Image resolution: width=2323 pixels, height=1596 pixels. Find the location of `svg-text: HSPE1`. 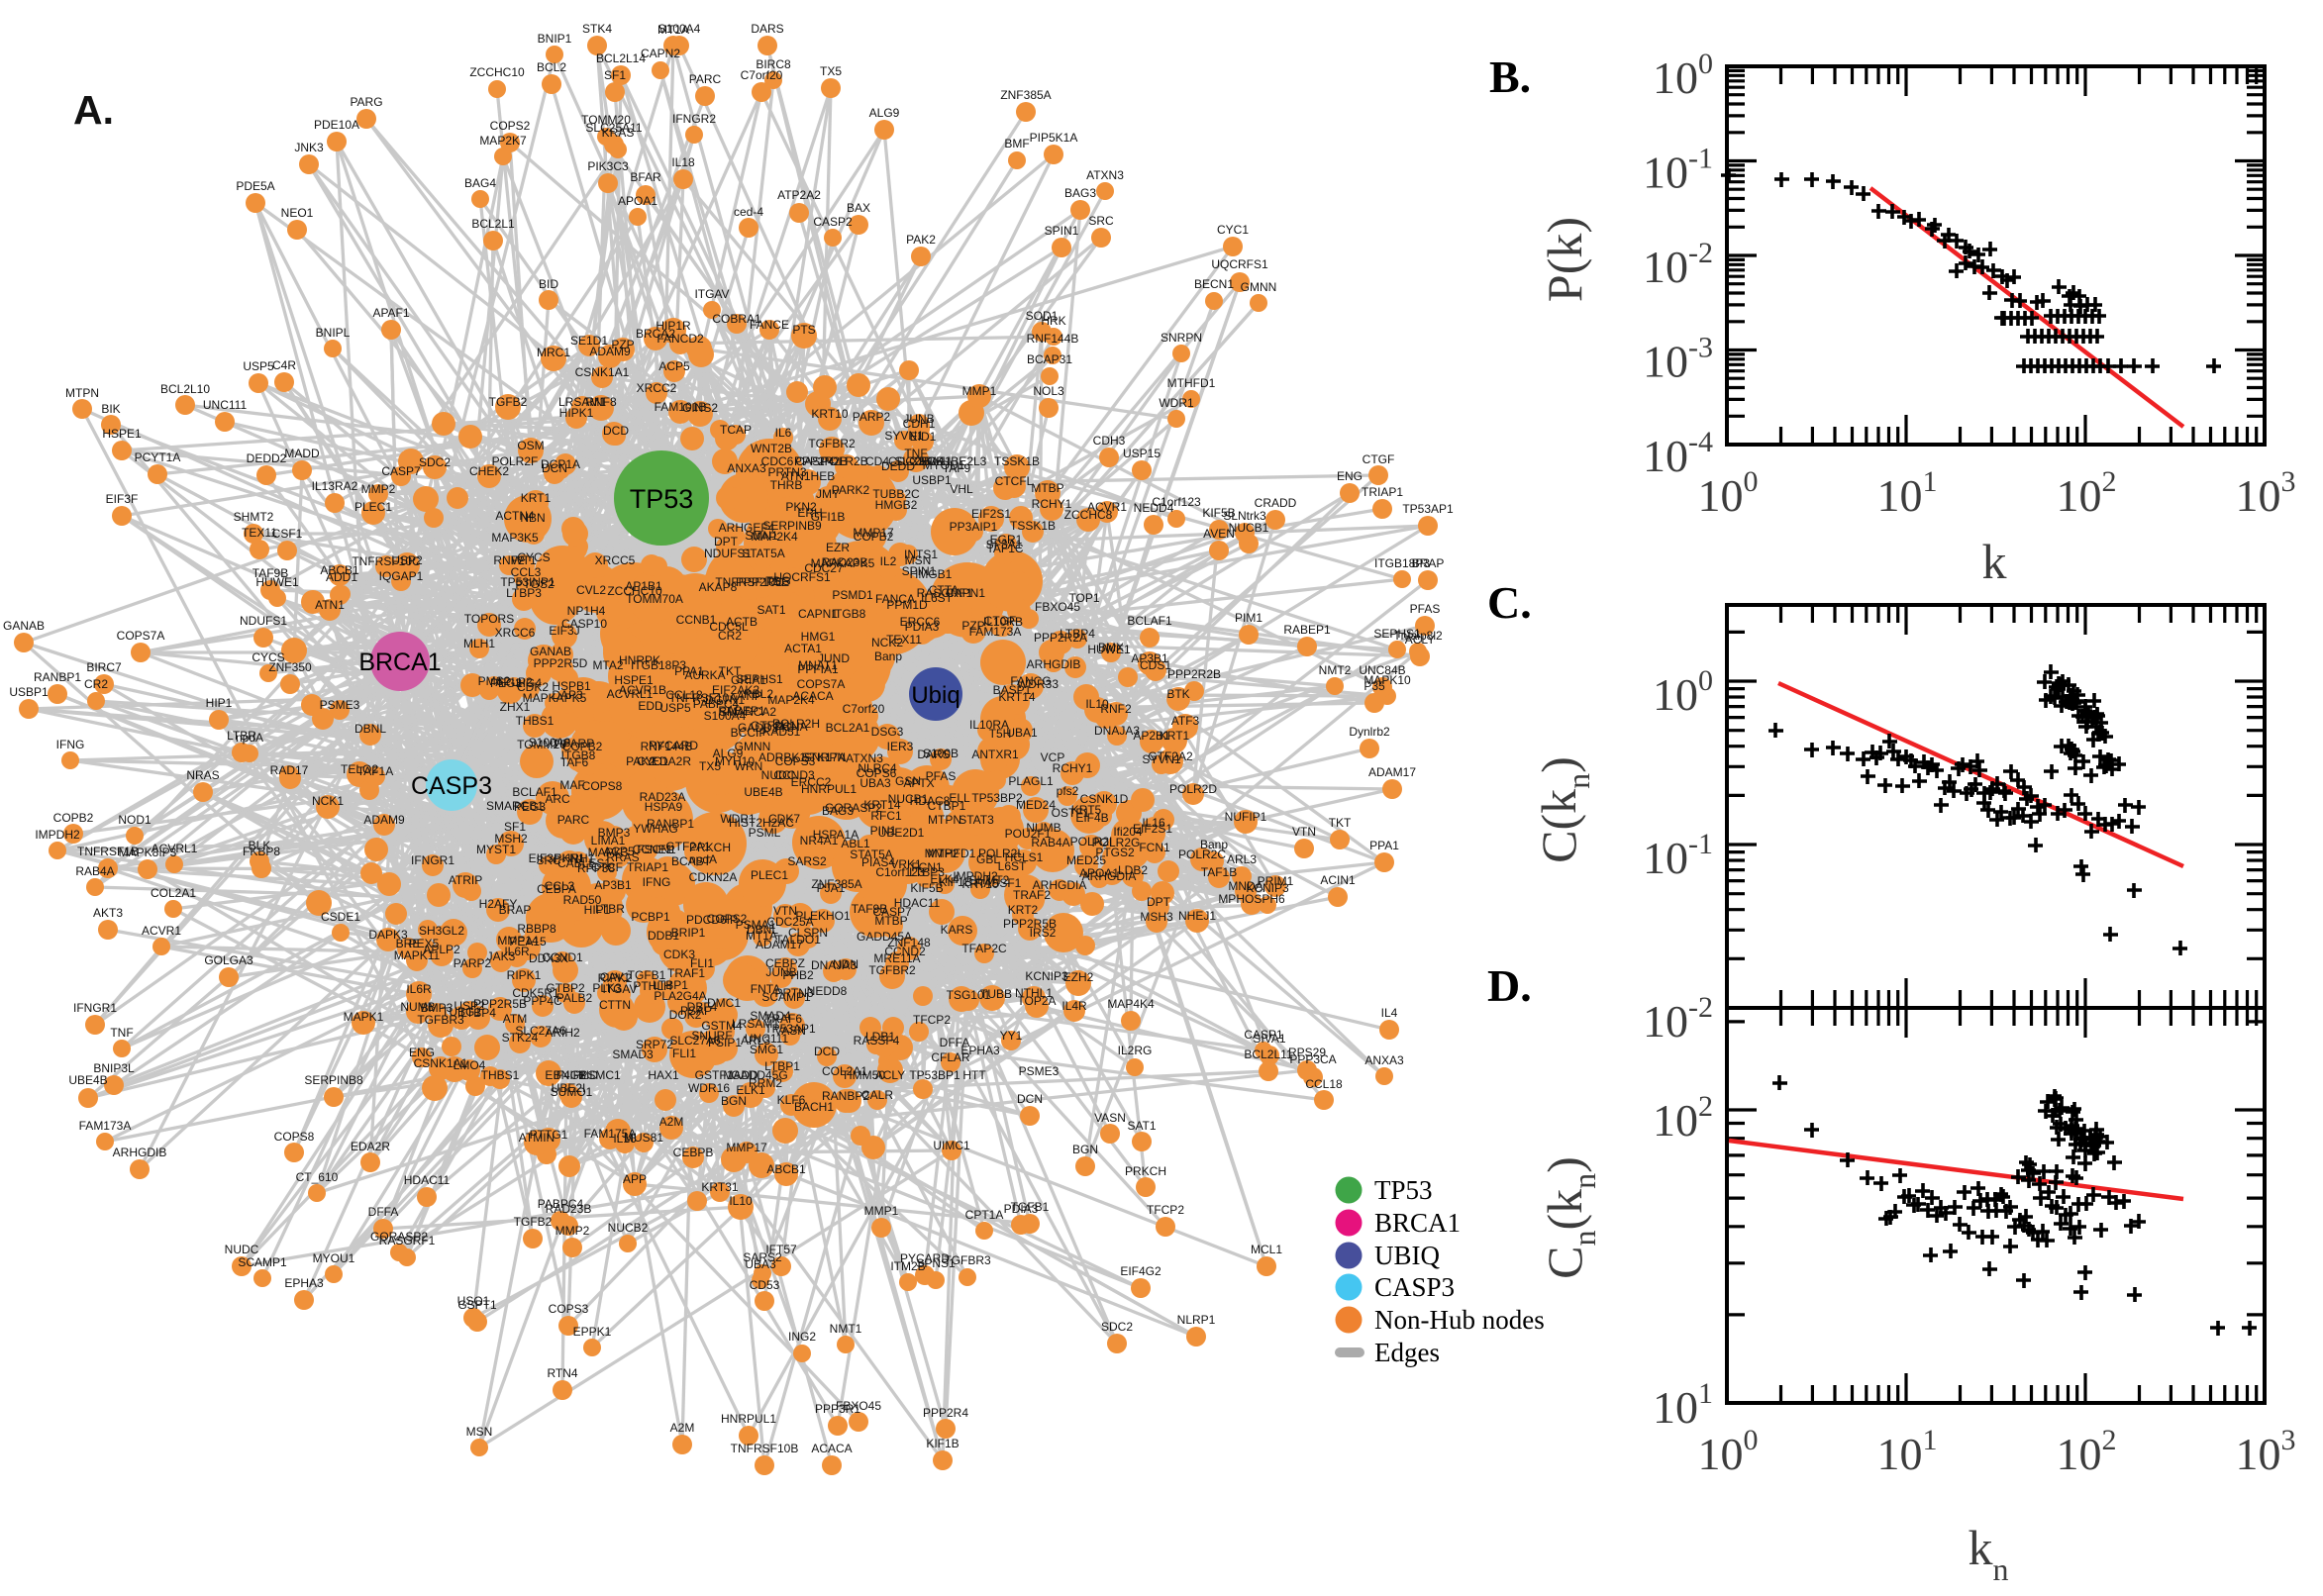

svg-text: HSPE1 is located at coordinates (122, 434).